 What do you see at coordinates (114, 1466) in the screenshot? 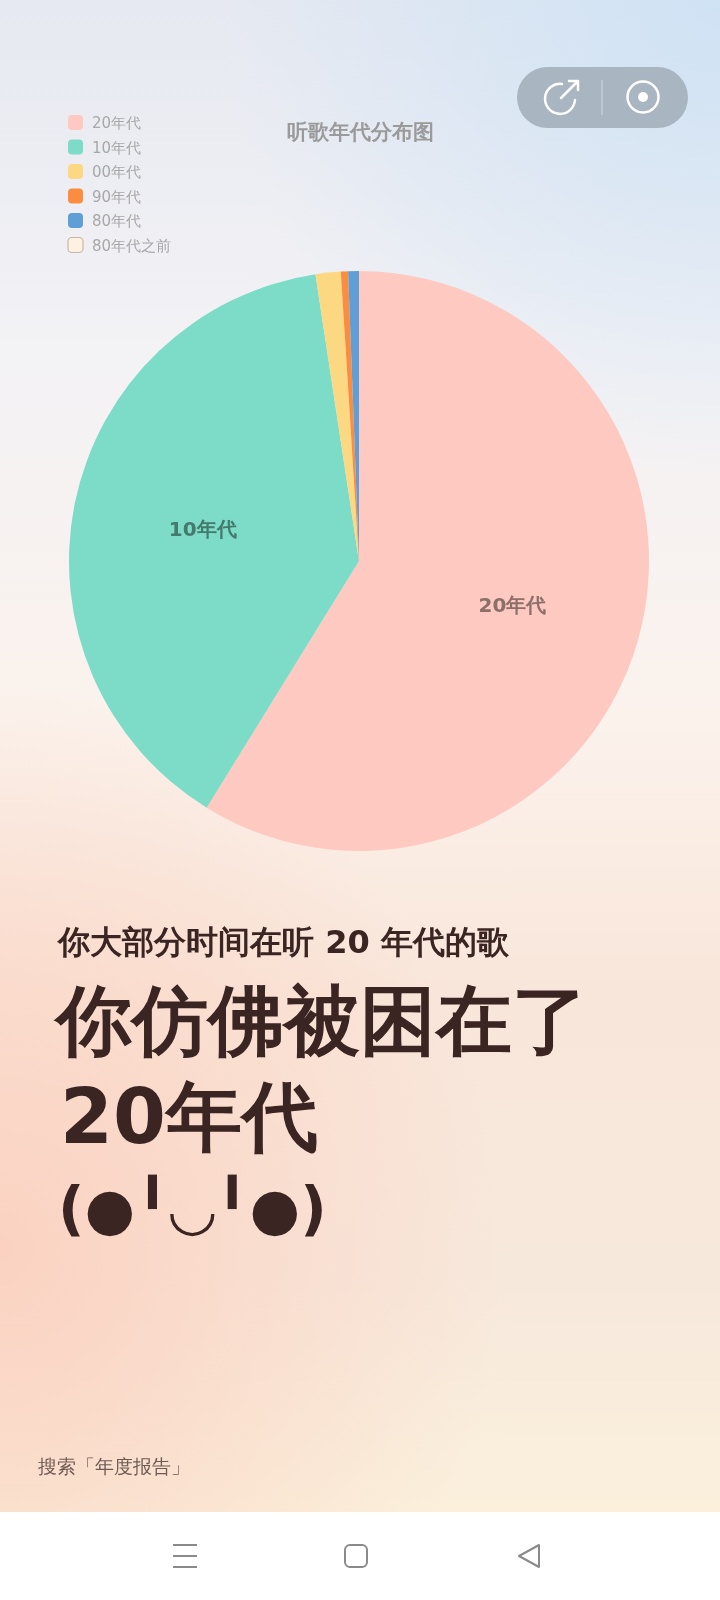
I see `text: 搜索「年度报告」` at bounding box center [114, 1466].